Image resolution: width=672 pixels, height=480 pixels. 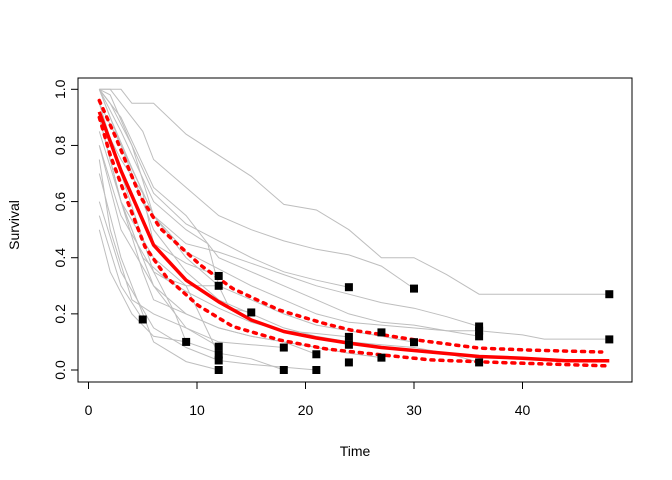 What do you see at coordinates (355, 451) in the screenshot?
I see `x-axis-label: Time` at bounding box center [355, 451].